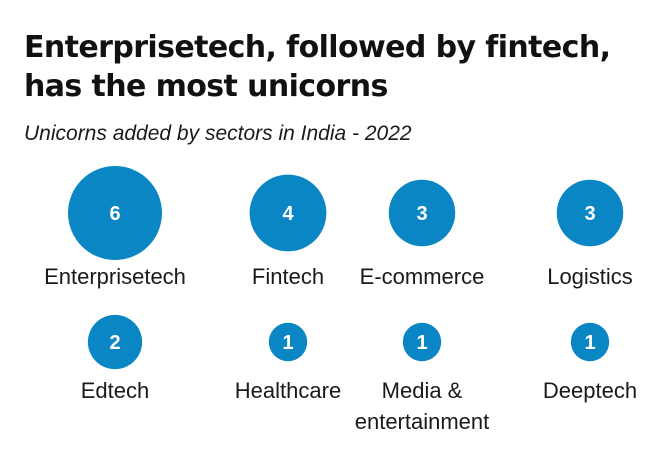 Image resolution: width=660 pixels, height=449 pixels. I want to click on bubble-circle-logistics, so click(590, 213).